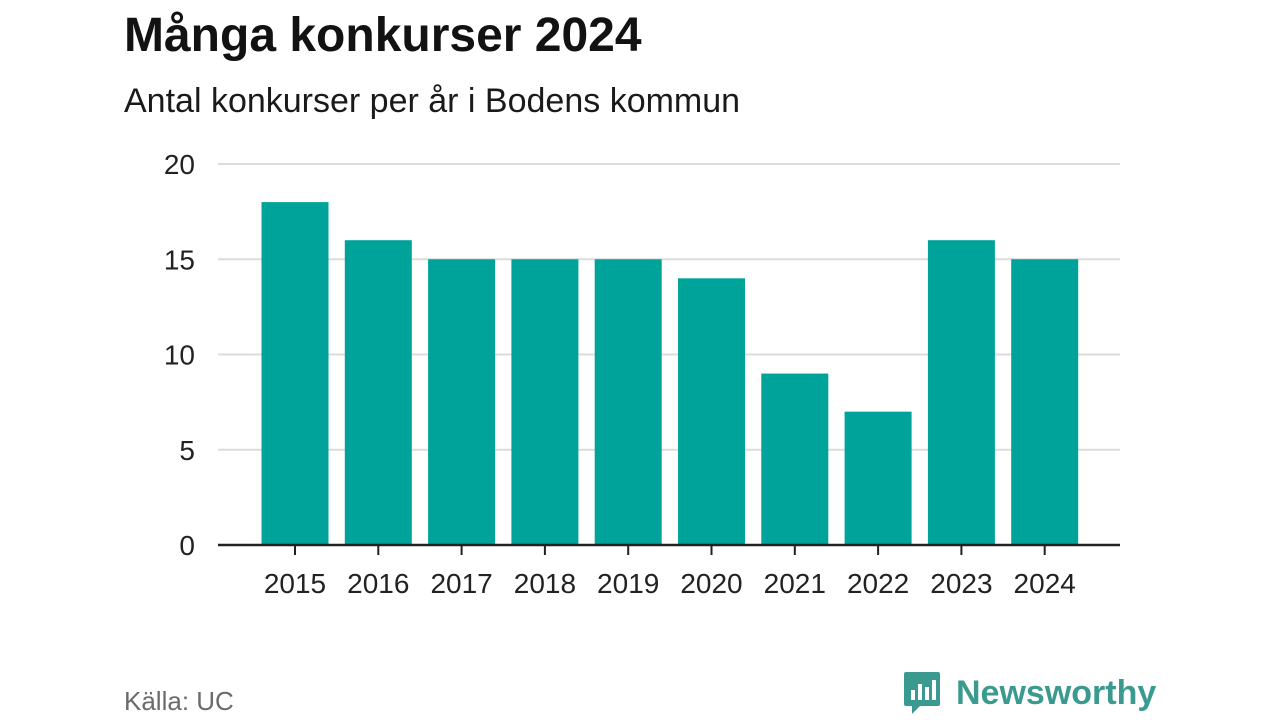 The image size is (1280, 720). What do you see at coordinates (179, 259) in the screenshot?
I see `y-tick-label: 15` at bounding box center [179, 259].